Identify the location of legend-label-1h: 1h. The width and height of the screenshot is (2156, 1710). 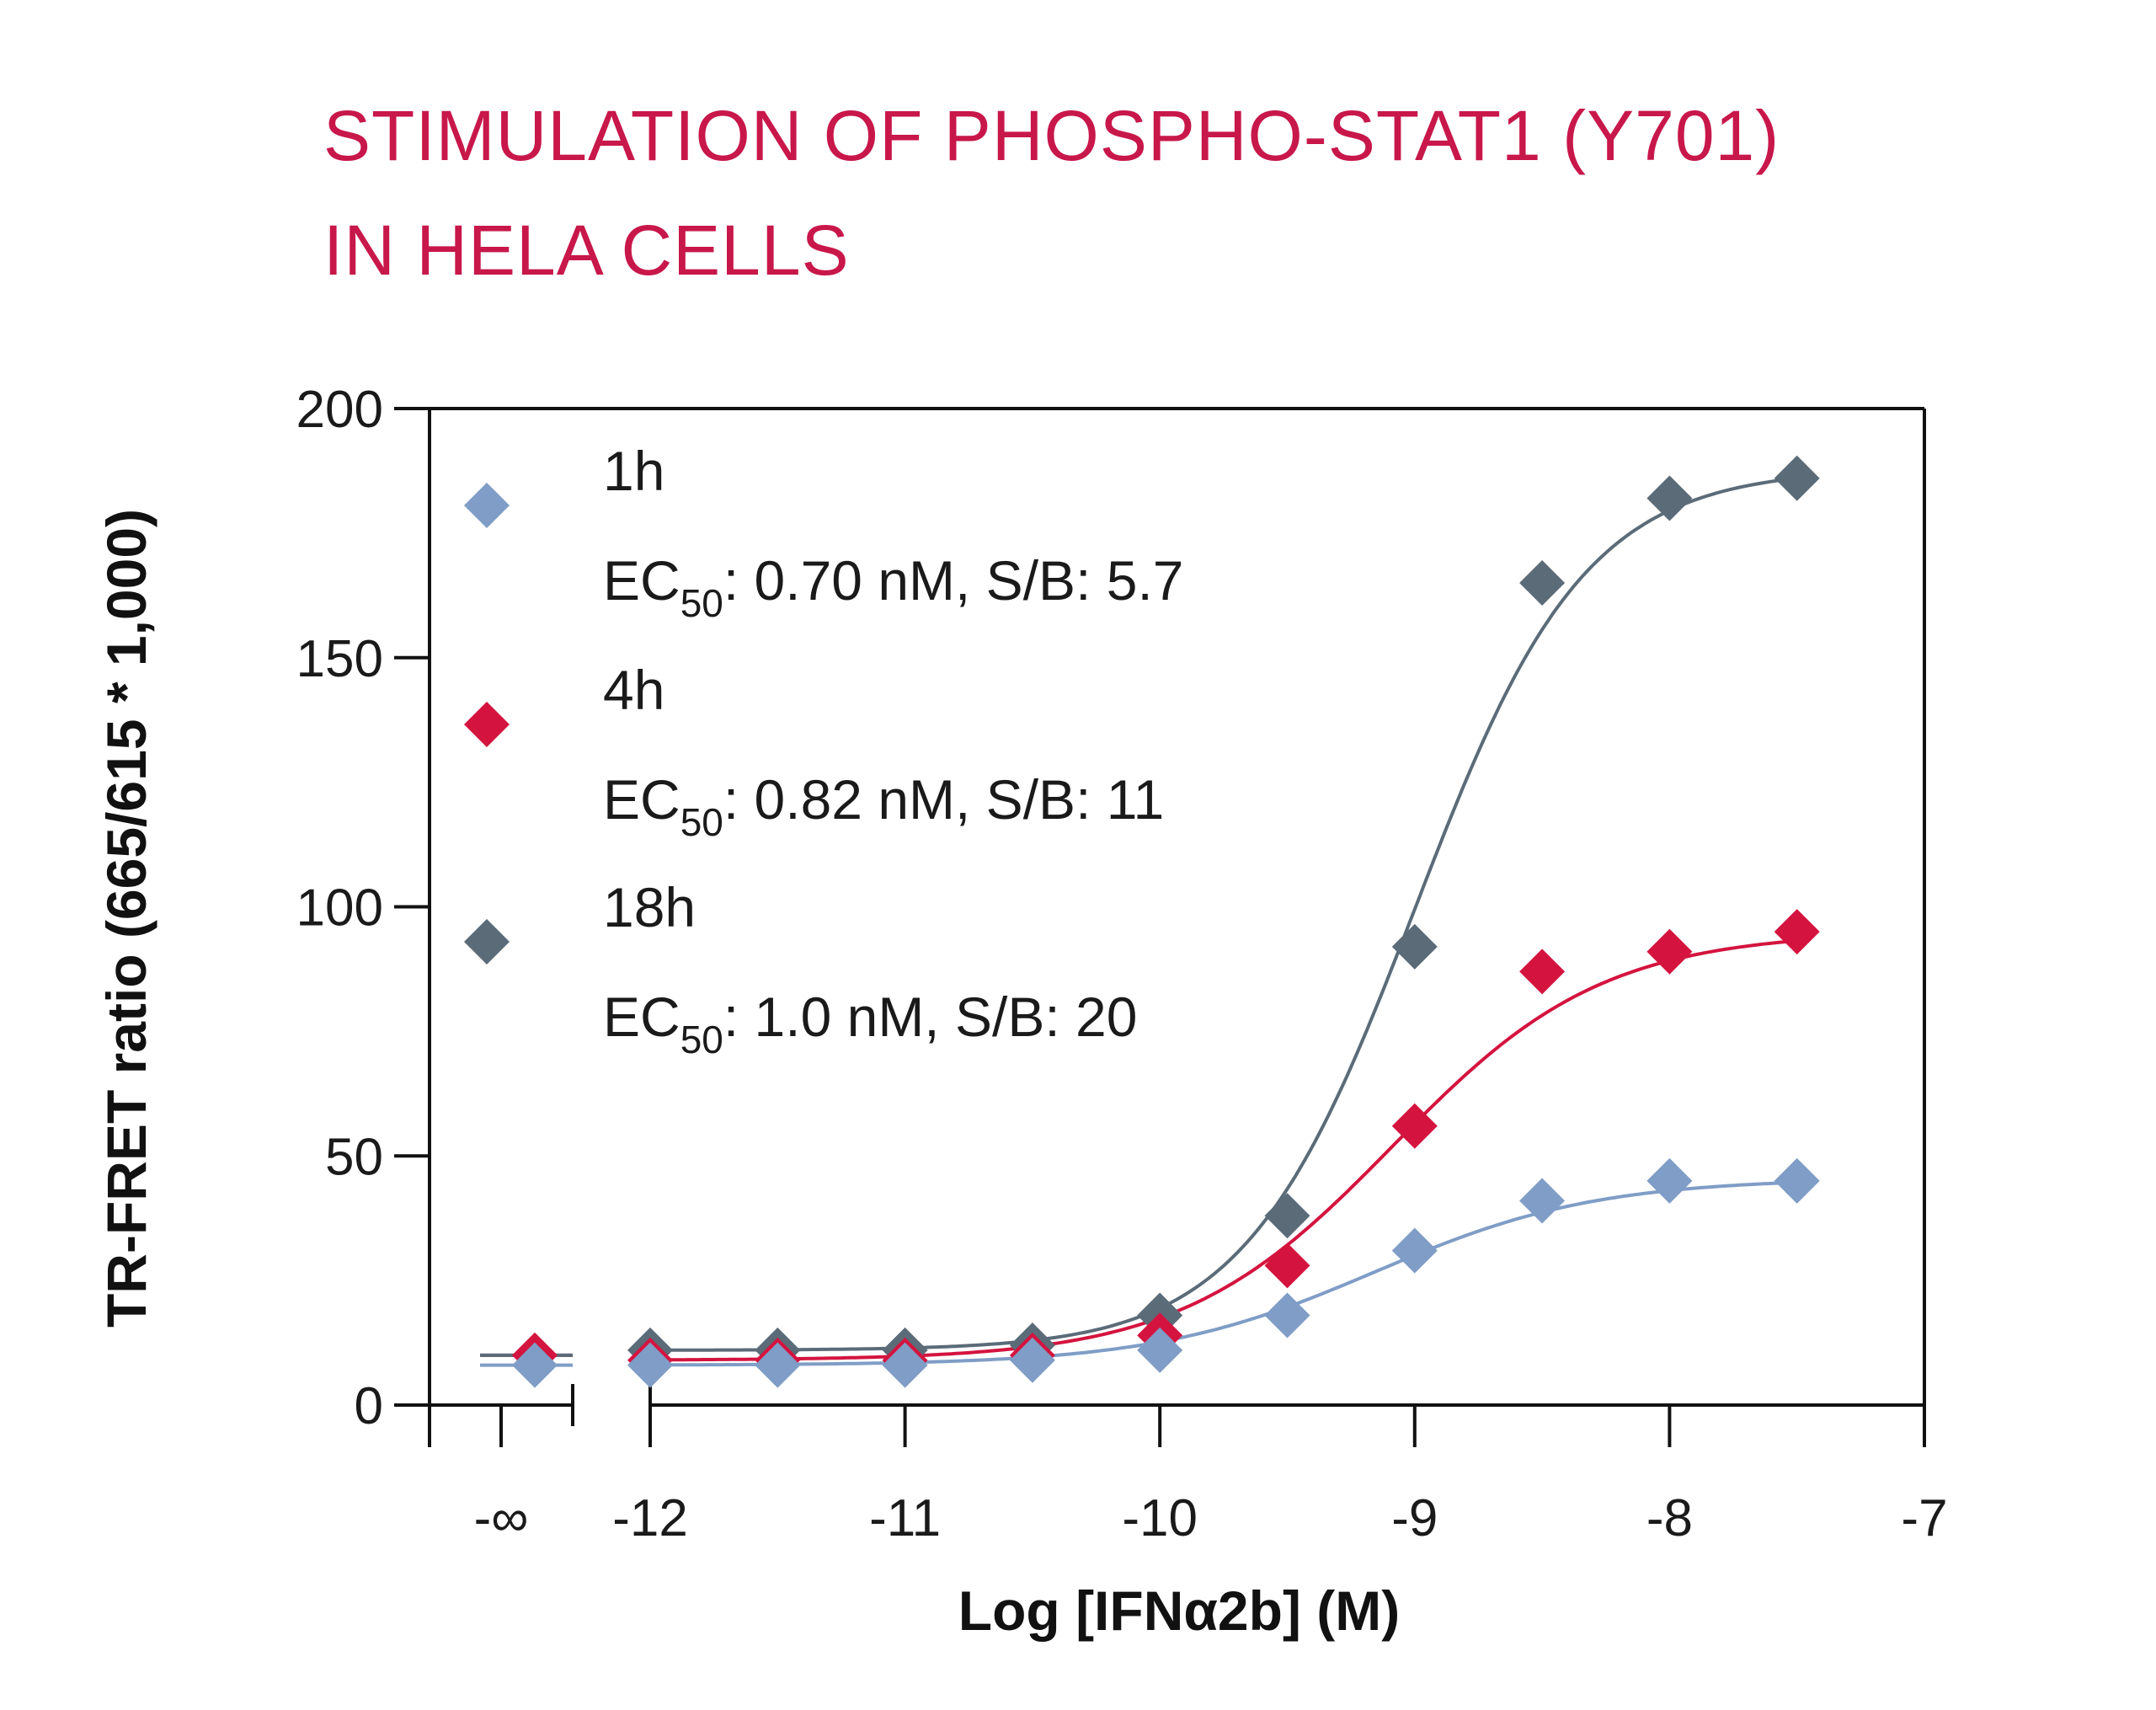
(633, 471).